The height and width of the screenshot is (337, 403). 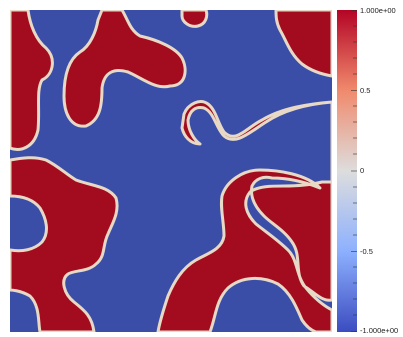 I want to click on colorbar-label-mid: 0, so click(x=362, y=170).